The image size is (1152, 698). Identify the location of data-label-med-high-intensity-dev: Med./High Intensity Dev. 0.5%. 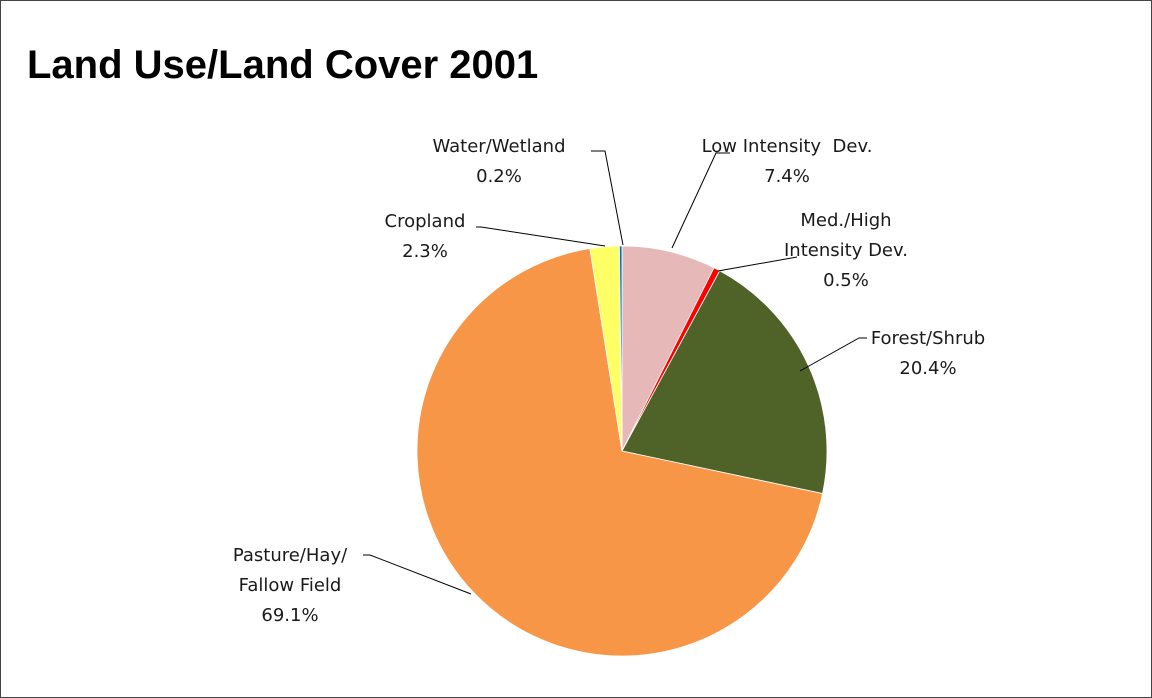
(846, 250).